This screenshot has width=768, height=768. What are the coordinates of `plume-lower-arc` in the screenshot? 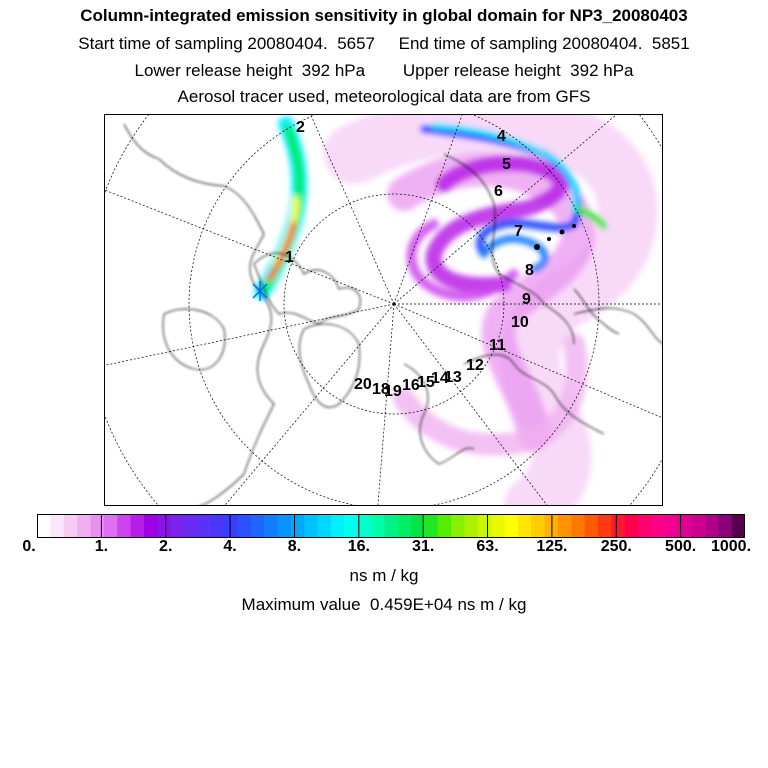 It's located at (490, 394).